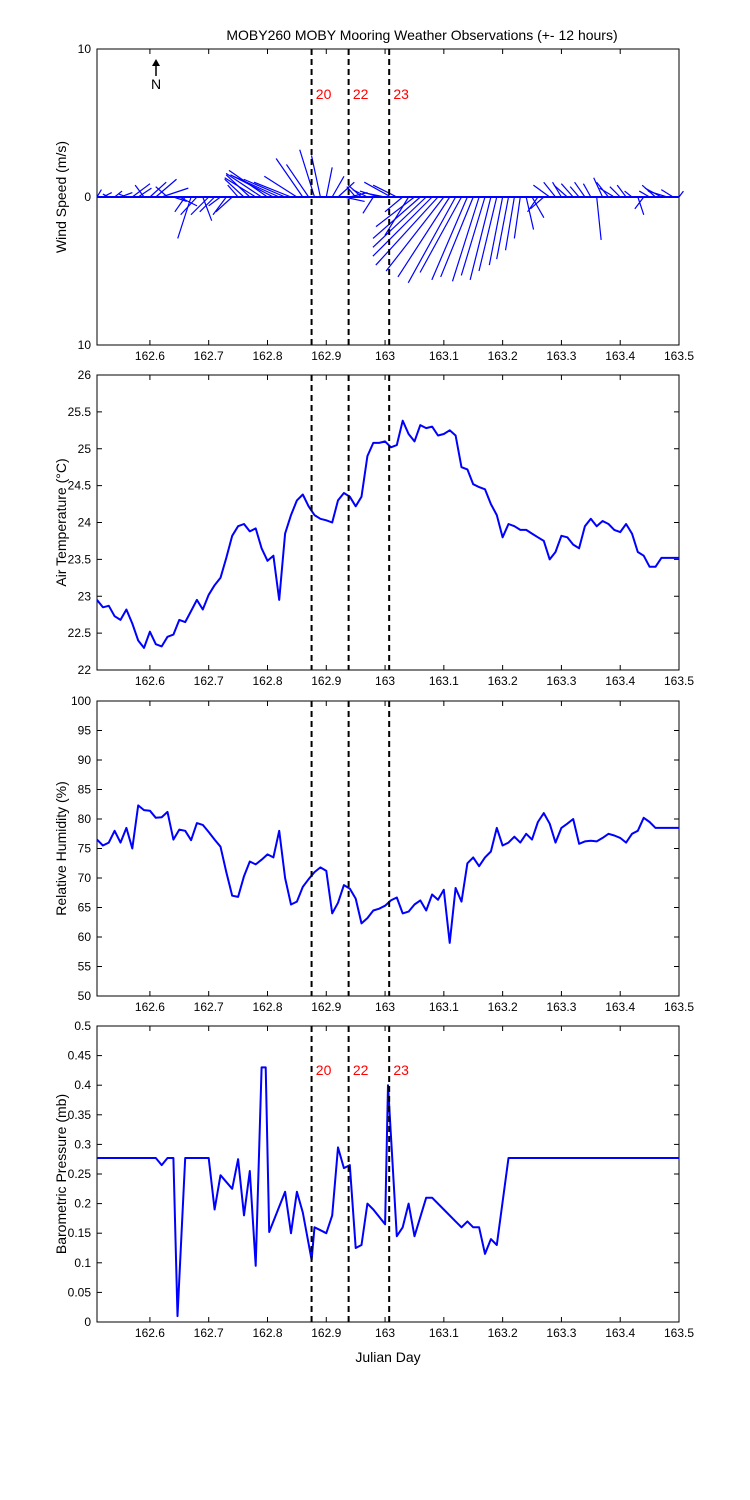 This screenshot has width=750, height=1500. What do you see at coordinates (387, 534) in the screenshot?
I see `air-temperature-series-line` at bounding box center [387, 534].